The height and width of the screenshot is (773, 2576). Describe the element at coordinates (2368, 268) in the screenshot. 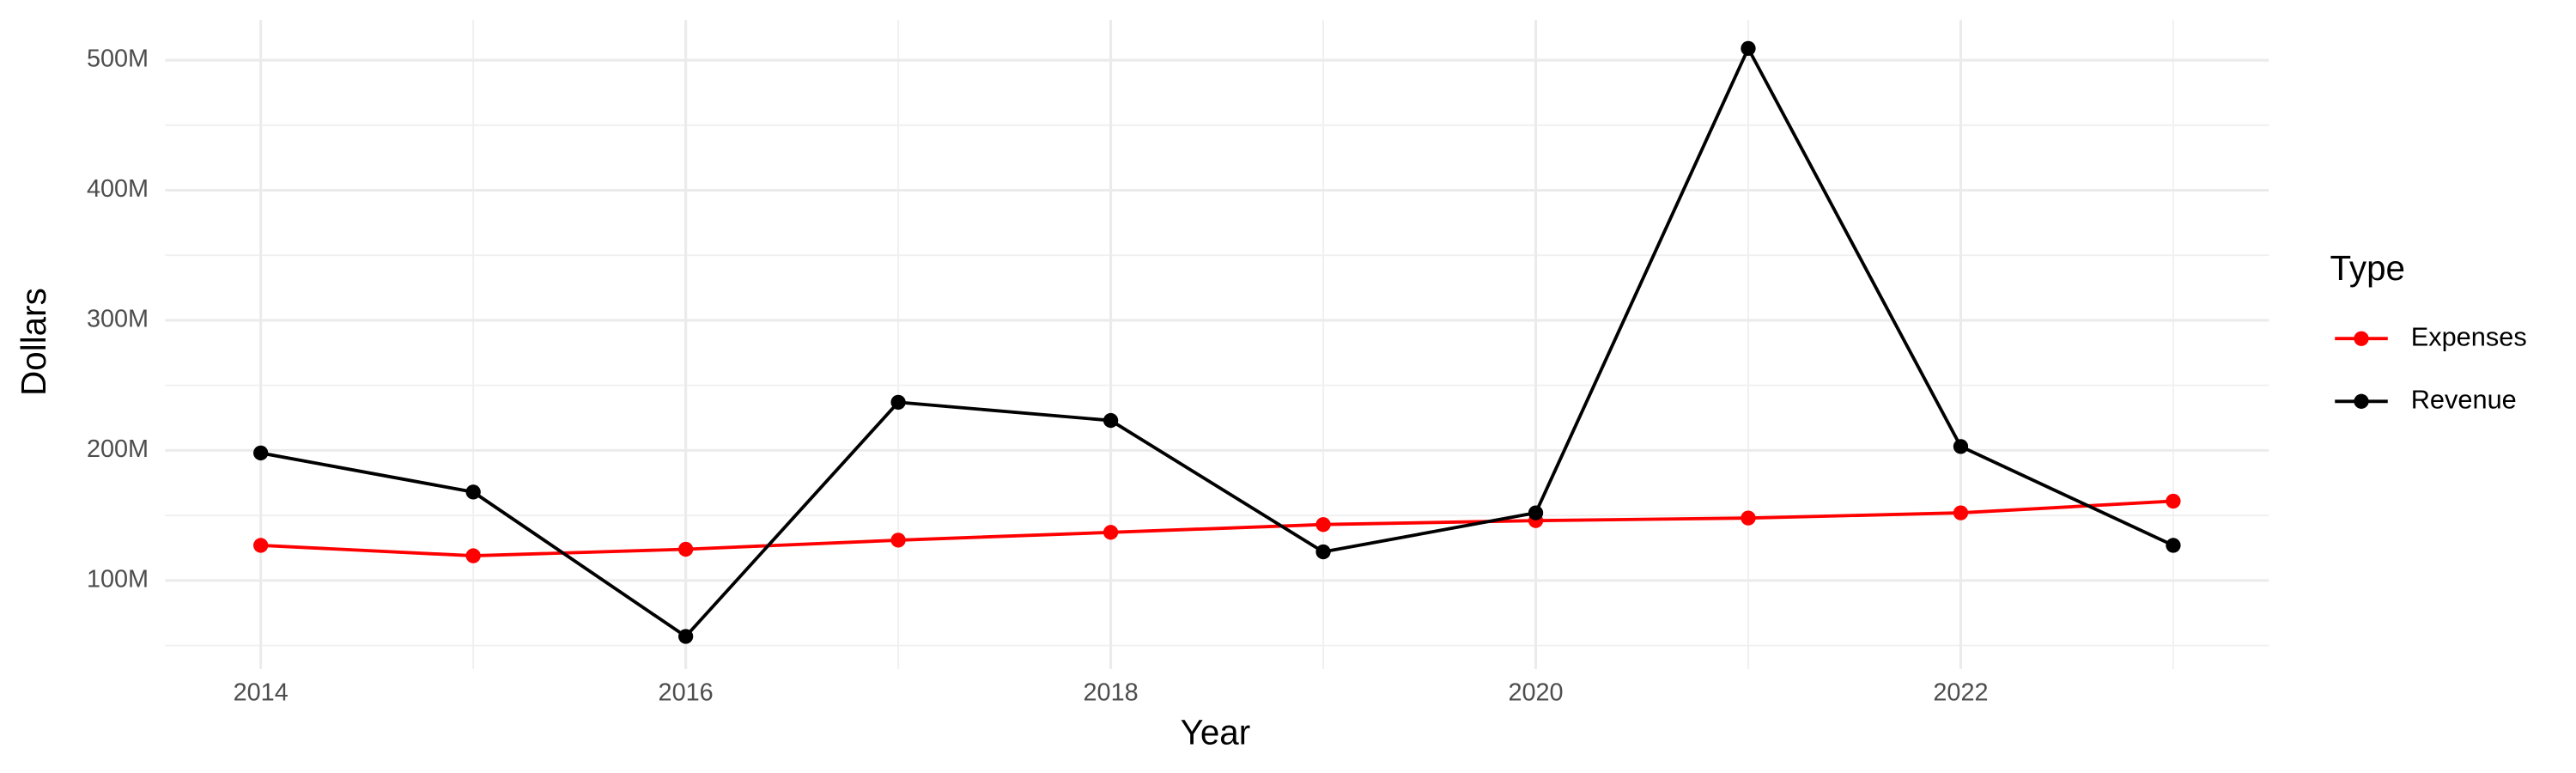

I see `legend-title: Type` at that location.